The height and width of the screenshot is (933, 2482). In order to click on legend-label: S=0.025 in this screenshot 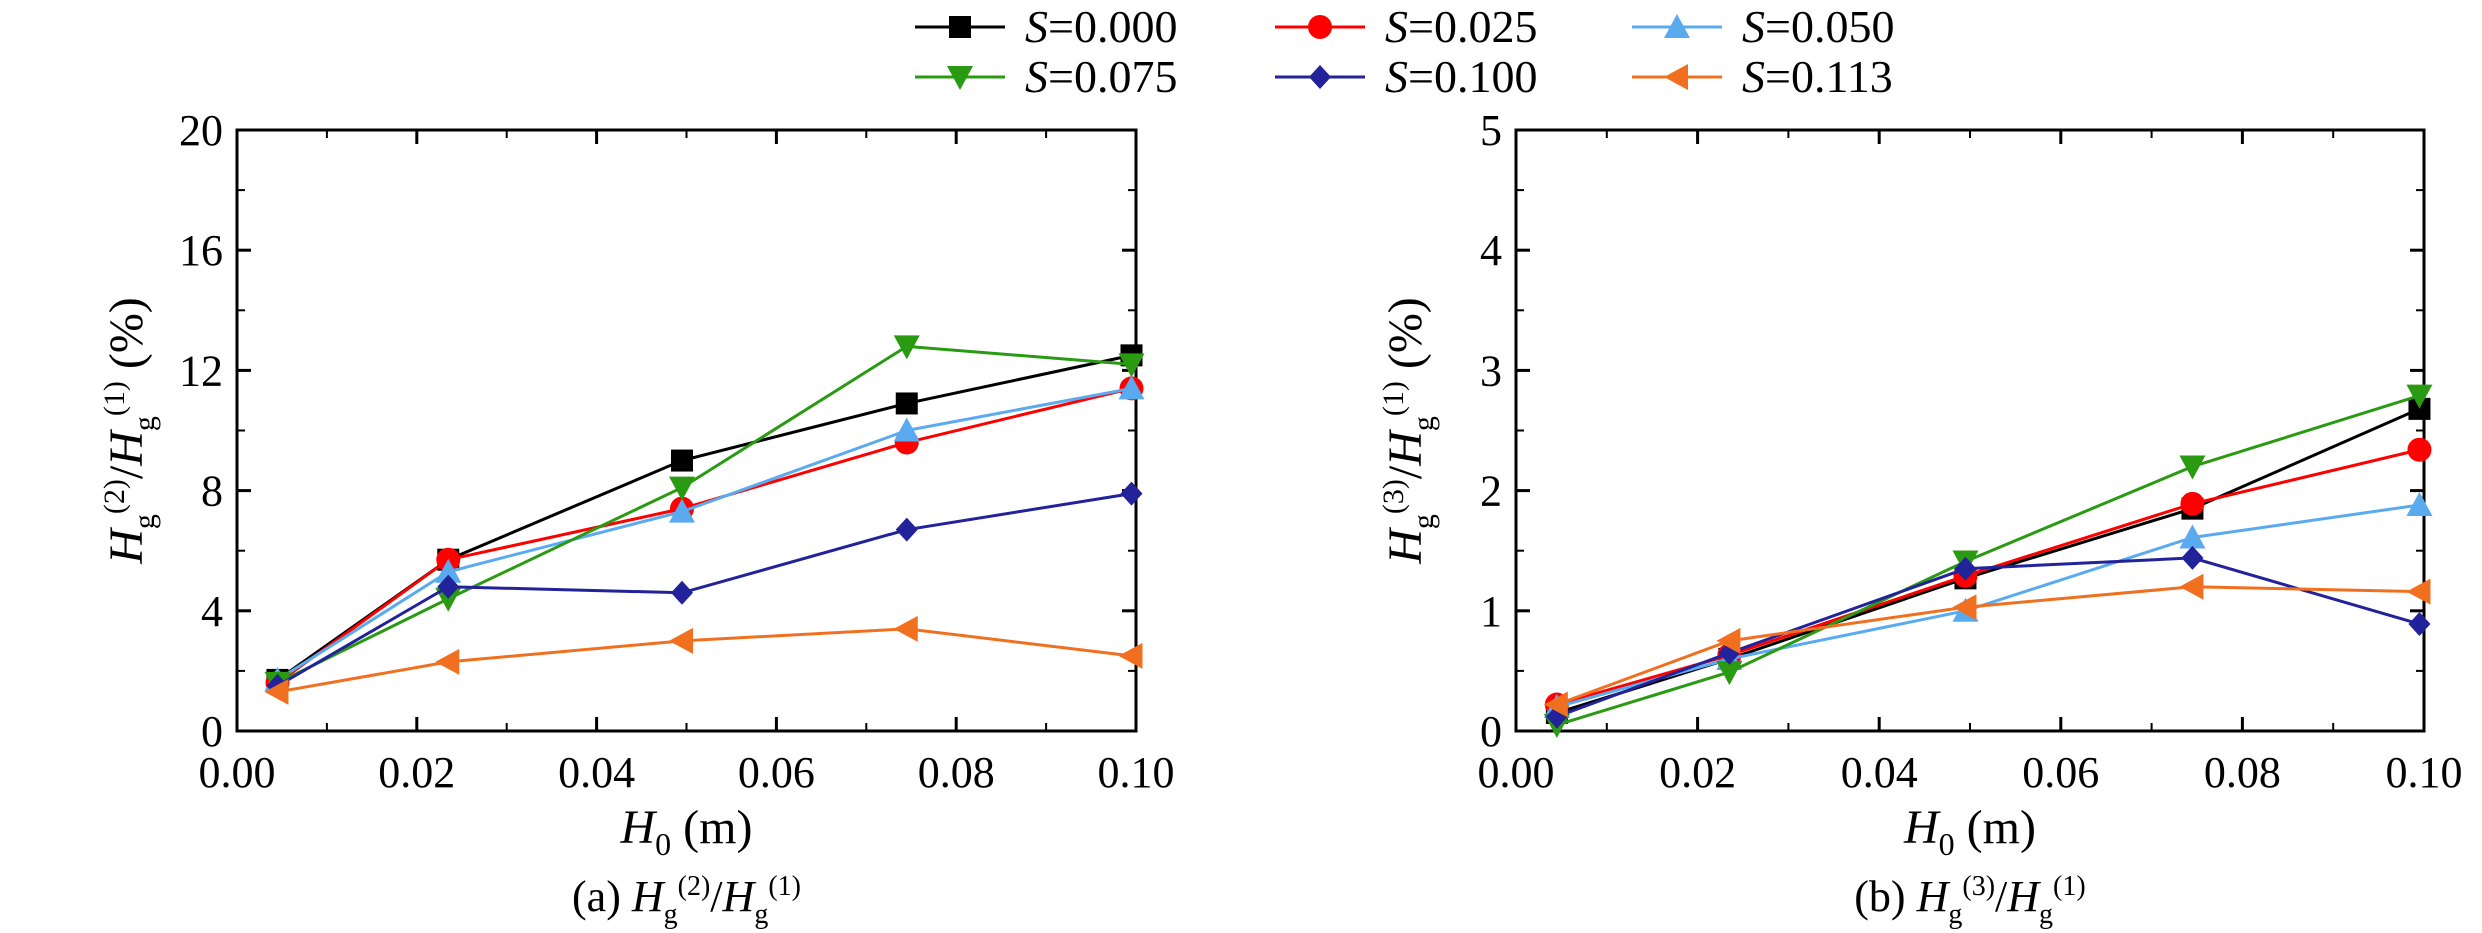, I will do `click(1461, 26)`.